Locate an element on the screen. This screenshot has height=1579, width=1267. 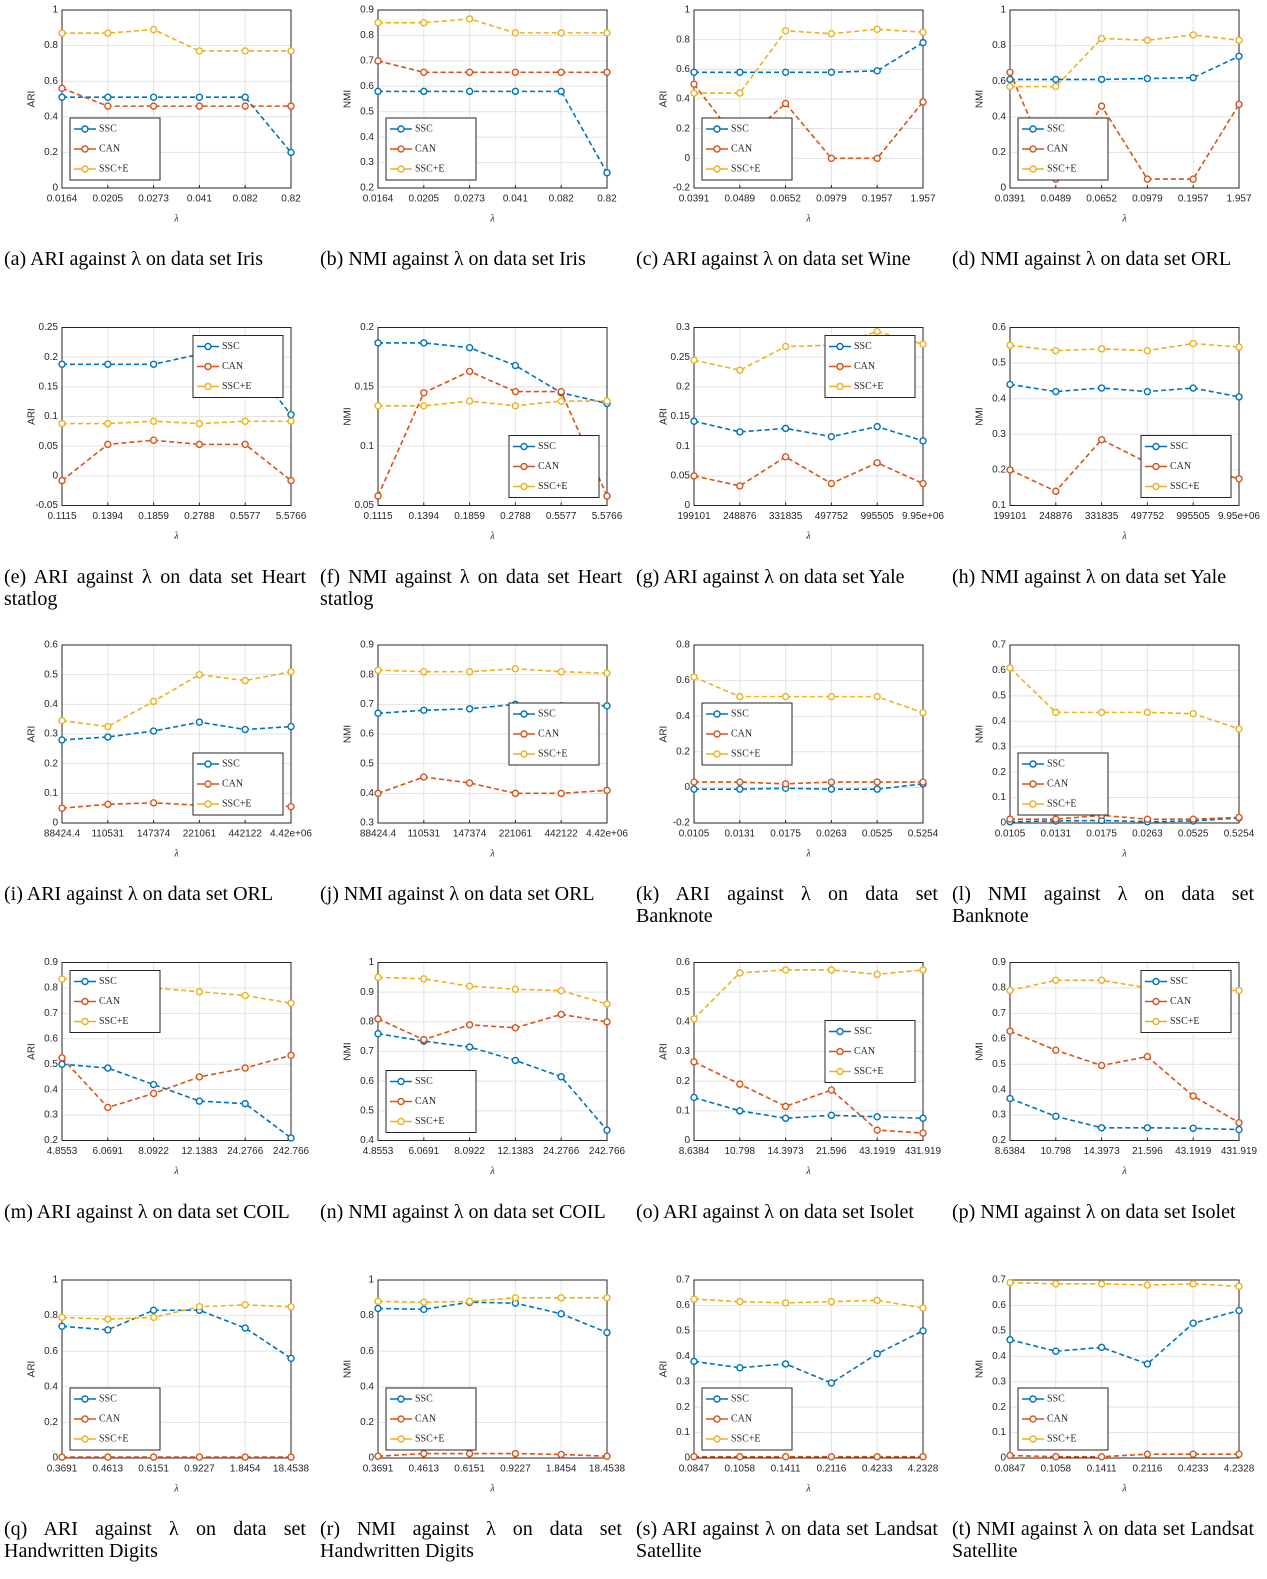
x-tick-label: 0.82 is located at coordinates (607, 199).